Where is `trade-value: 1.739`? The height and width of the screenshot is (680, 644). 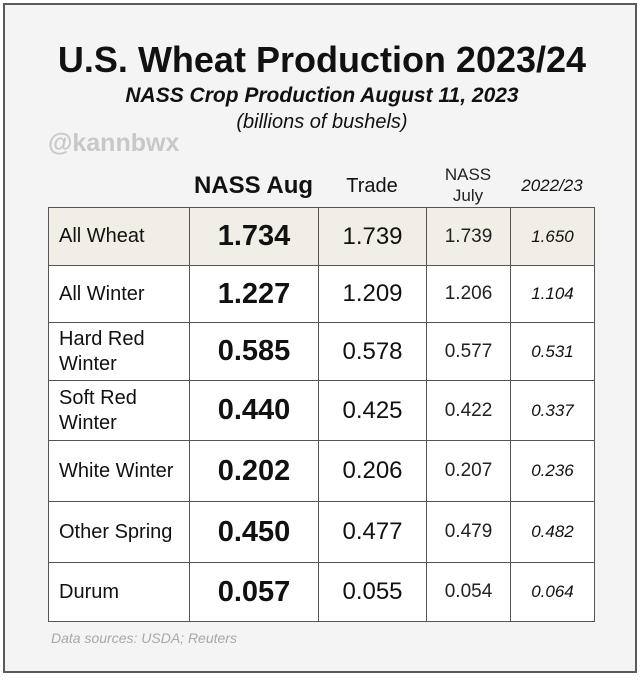 trade-value: 1.739 is located at coordinates (372, 236).